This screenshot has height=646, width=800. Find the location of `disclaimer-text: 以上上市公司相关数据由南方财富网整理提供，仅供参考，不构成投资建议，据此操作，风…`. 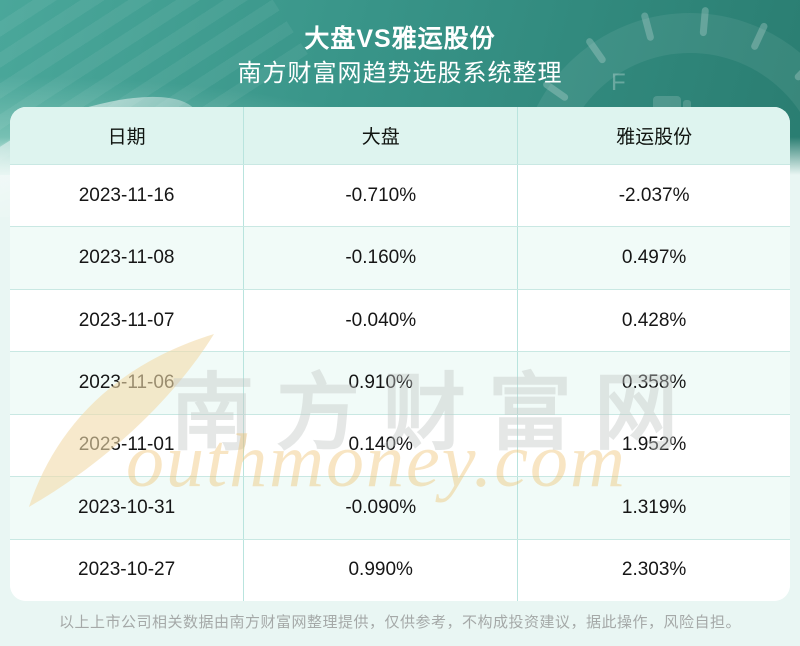

disclaimer-text: 以上上市公司相关数据由南方财富网整理提供，仅供参考，不构成投资建议，据此操作，风… is located at coordinates (399, 622).